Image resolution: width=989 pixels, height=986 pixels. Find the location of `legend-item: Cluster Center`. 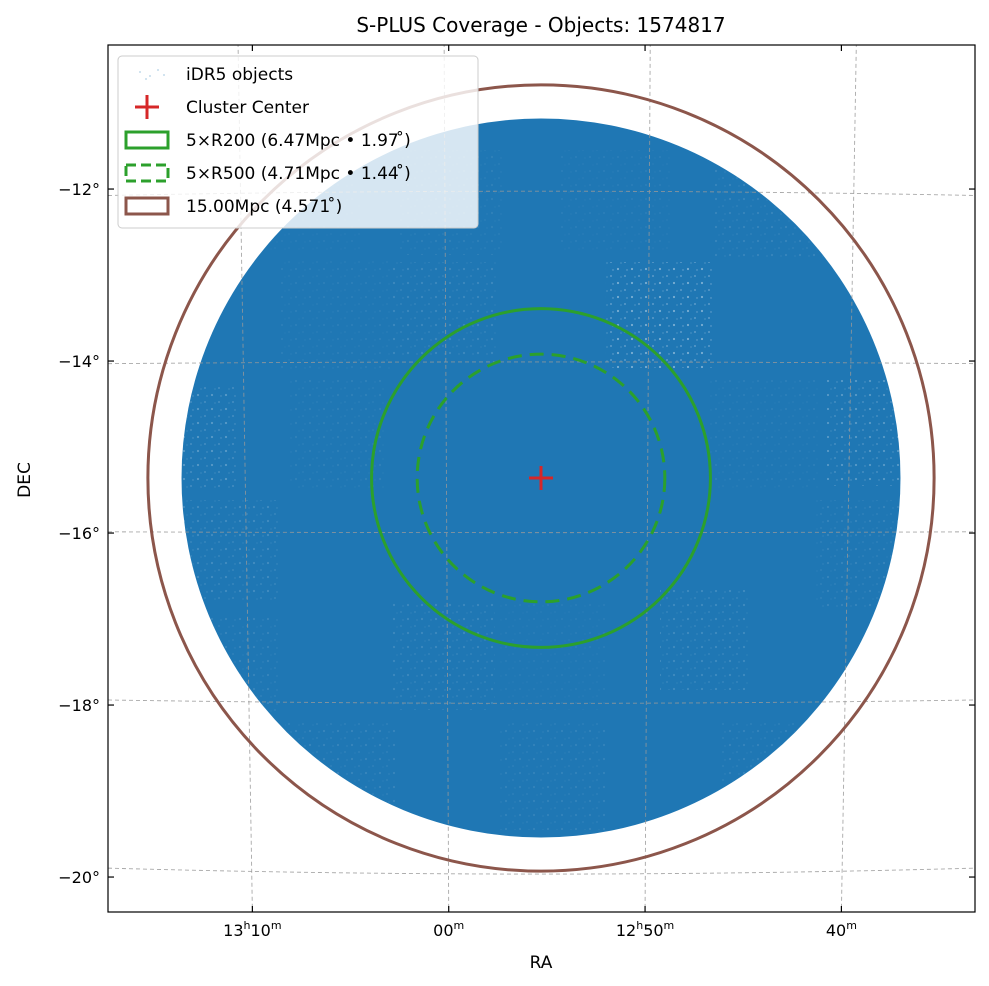

legend-item: Cluster Center is located at coordinates (222, 107).